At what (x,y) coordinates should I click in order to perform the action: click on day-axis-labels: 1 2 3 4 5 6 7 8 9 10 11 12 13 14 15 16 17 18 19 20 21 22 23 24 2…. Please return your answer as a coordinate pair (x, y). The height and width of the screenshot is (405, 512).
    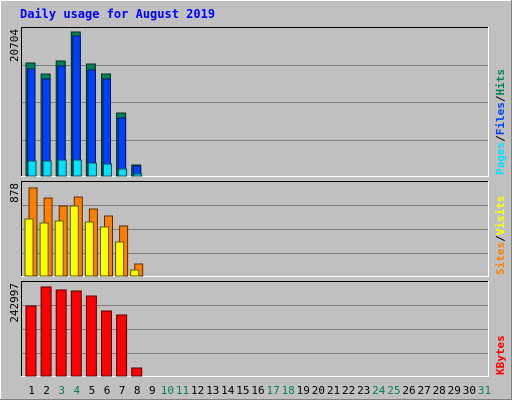
    Looking at the image, I should click on (259, 390).